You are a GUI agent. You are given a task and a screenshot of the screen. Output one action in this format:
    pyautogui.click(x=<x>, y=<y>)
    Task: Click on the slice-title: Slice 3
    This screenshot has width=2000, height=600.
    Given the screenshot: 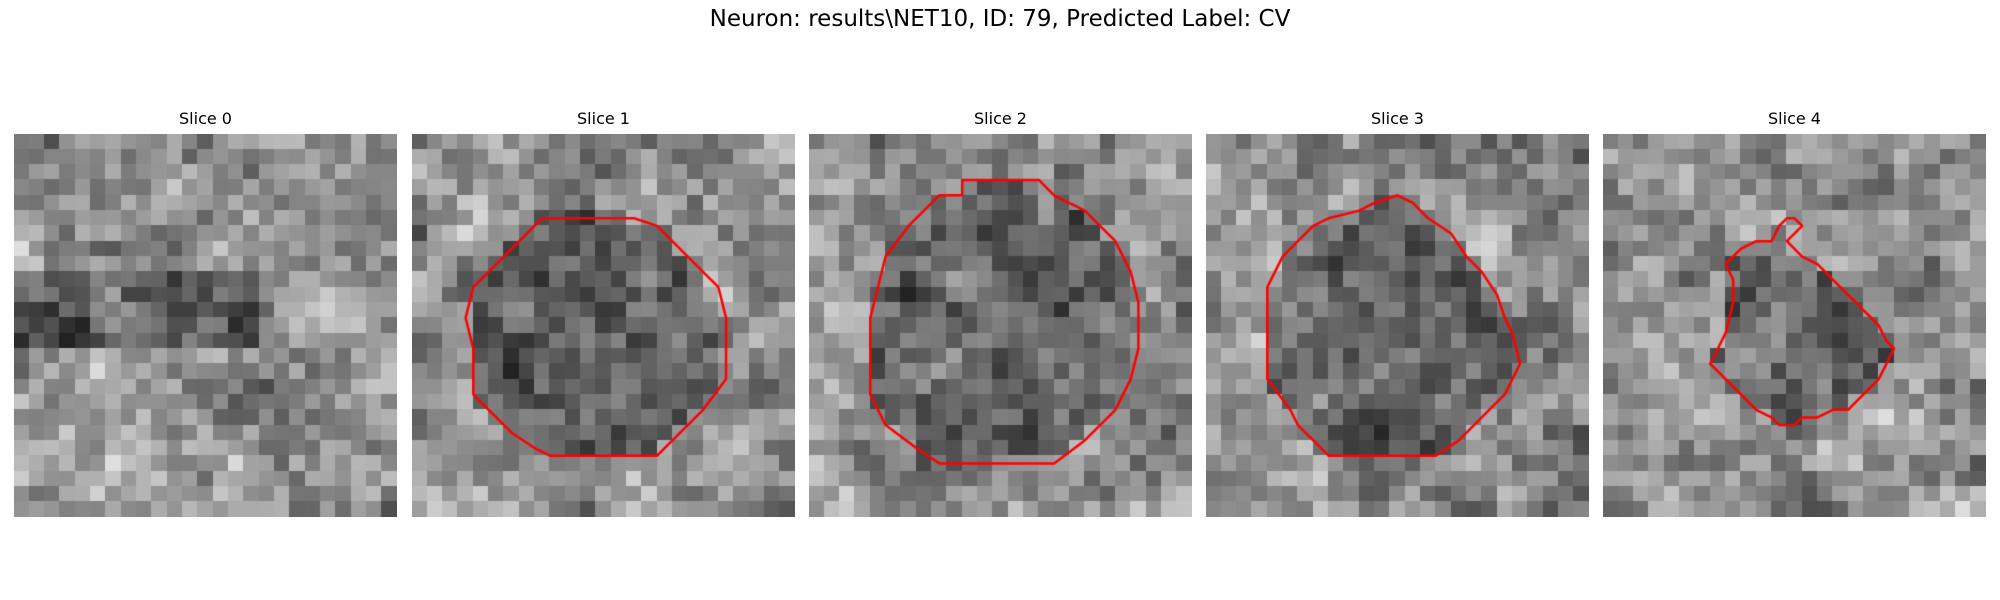 What is the action you would take?
    pyautogui.click(x=1397, y=119)
    